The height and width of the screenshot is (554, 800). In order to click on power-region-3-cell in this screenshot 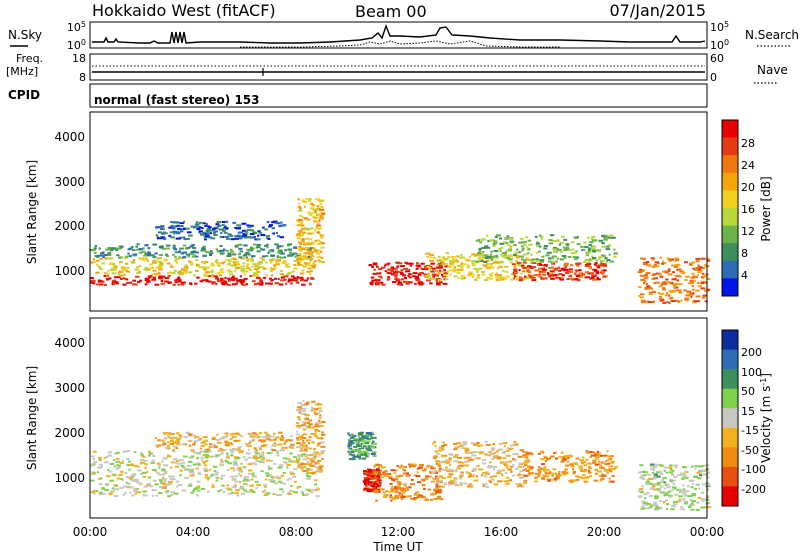, I will do `click(299, 203)`.